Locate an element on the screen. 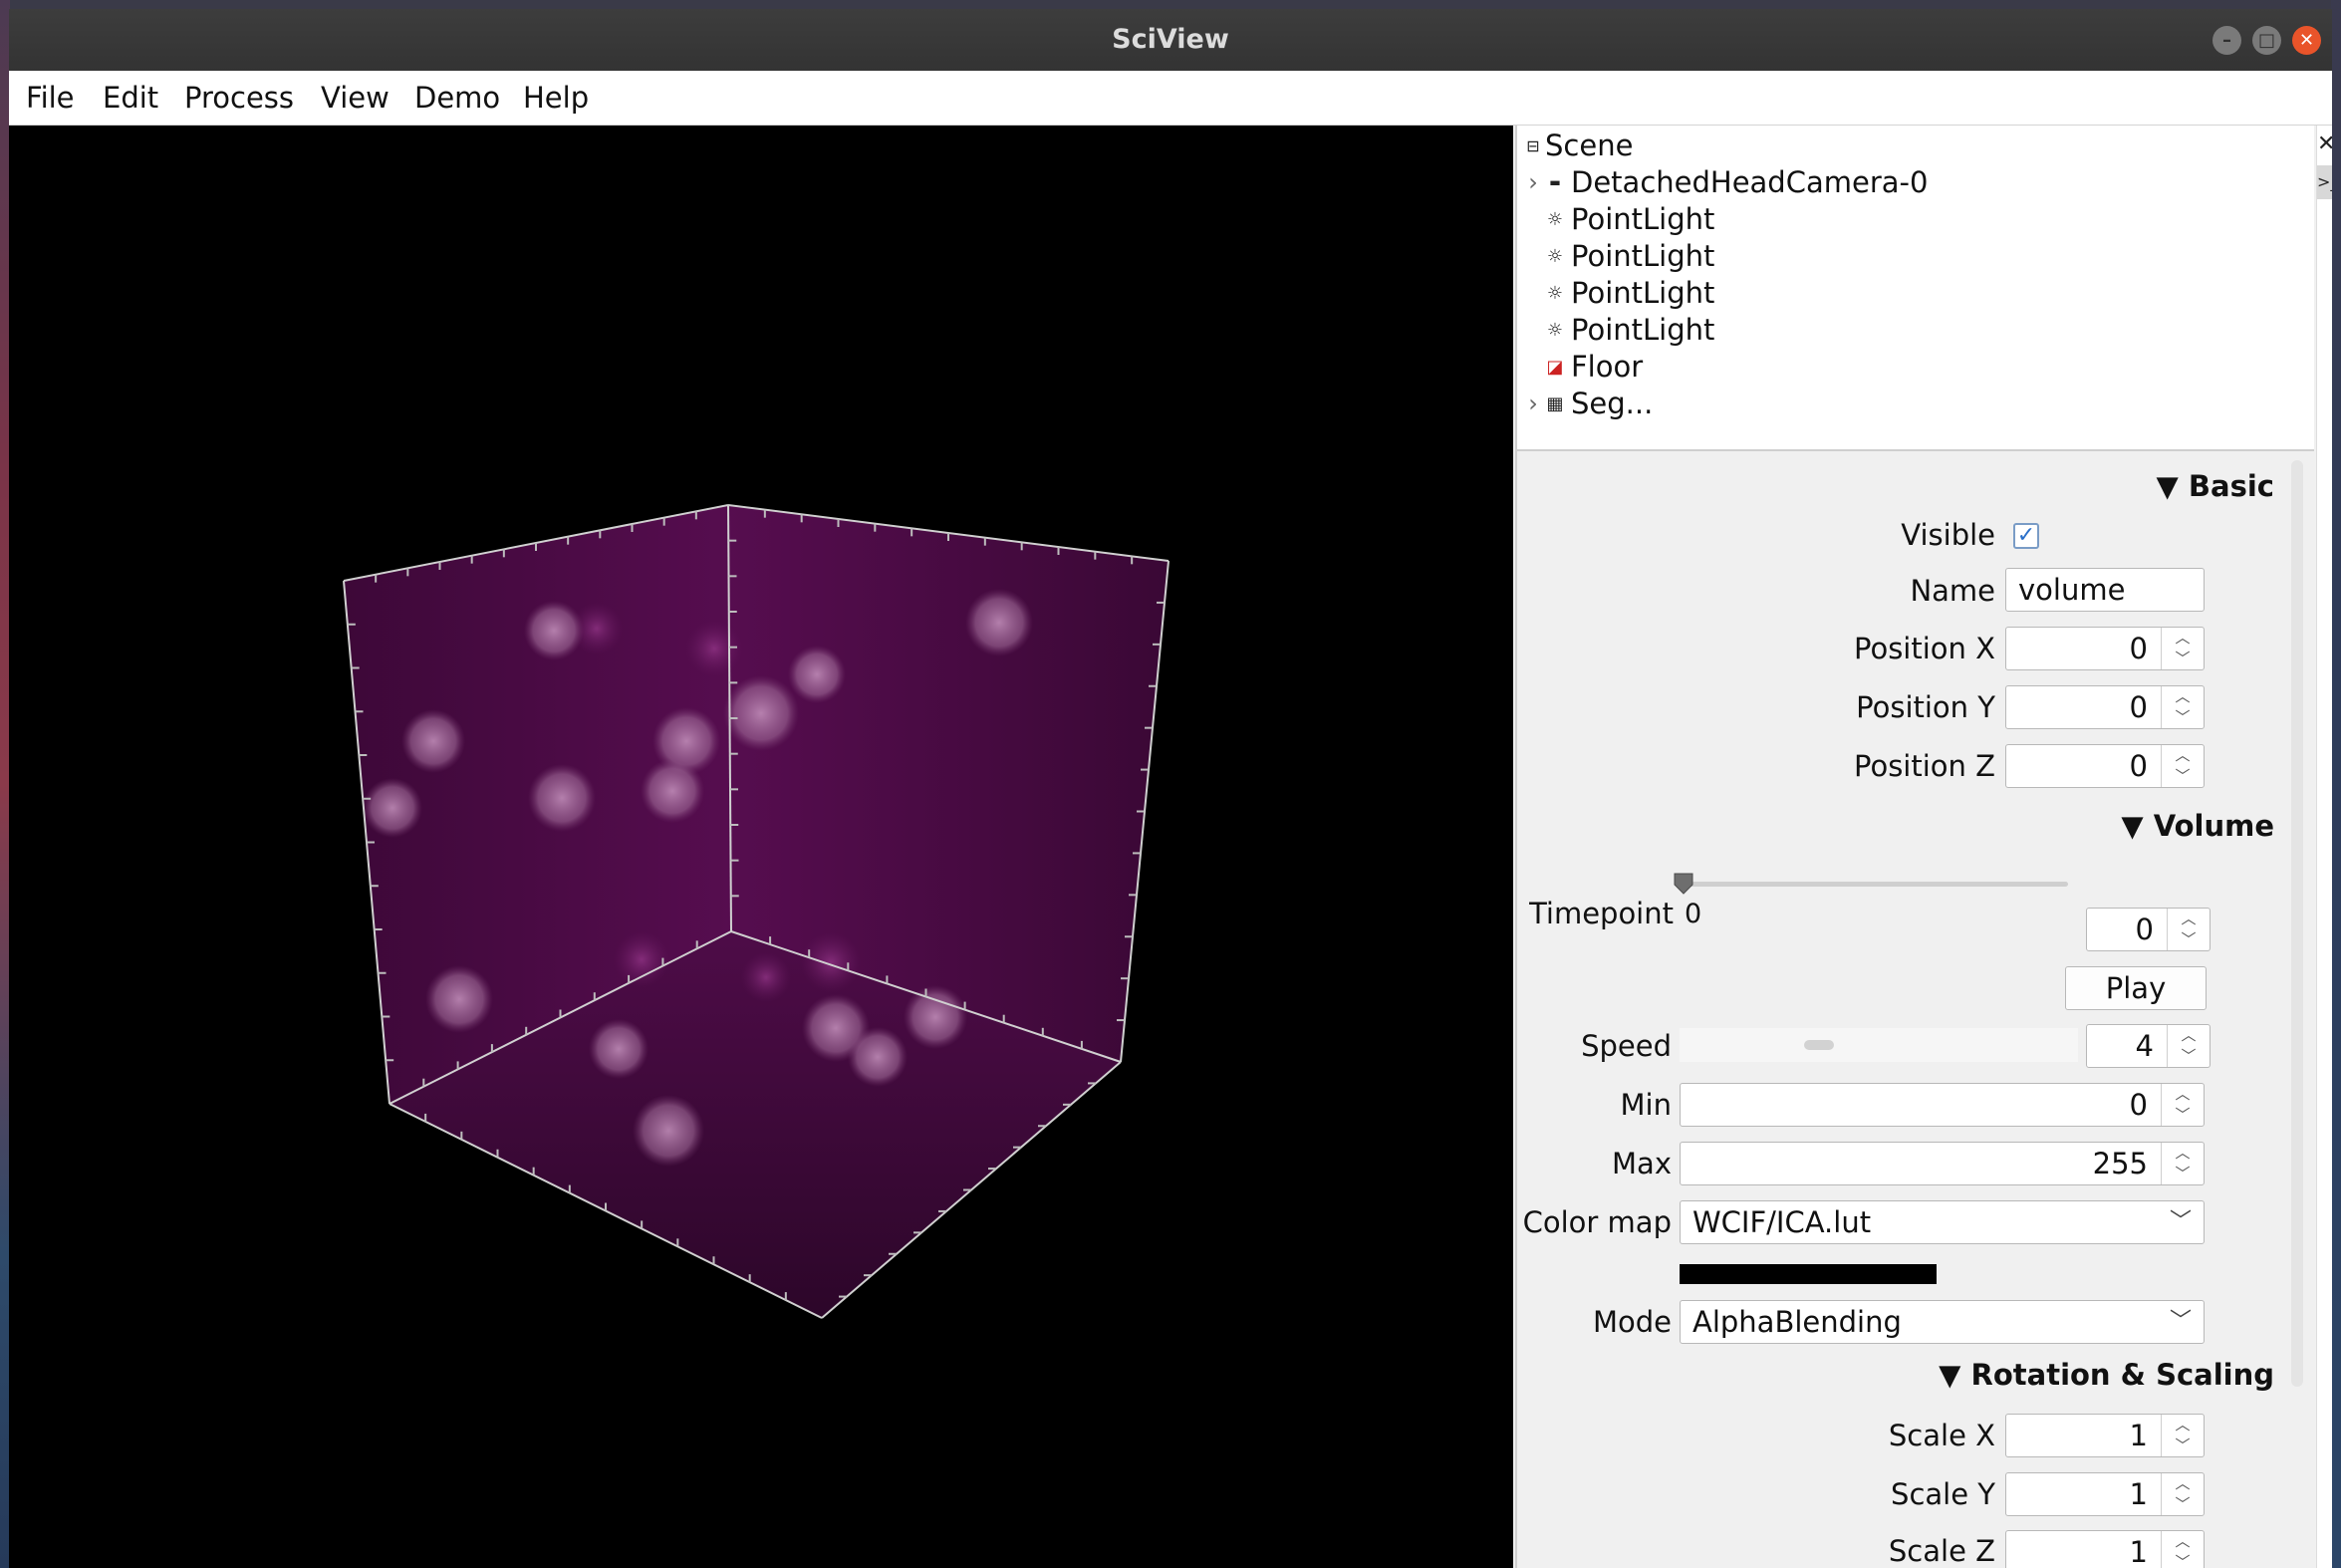 The image size is (2341, 1568). grid-icon: ▦ is located at coordinates (1555, 403).